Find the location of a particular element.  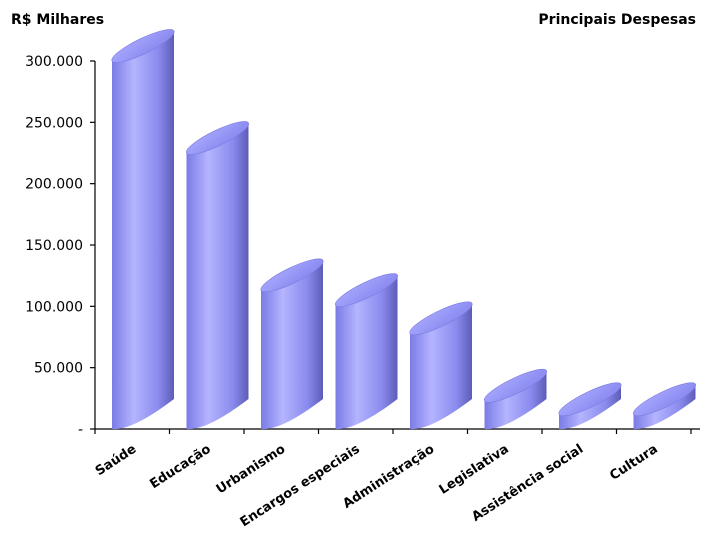

x-tick-label: Cultura is located at coordinates (633, 463).